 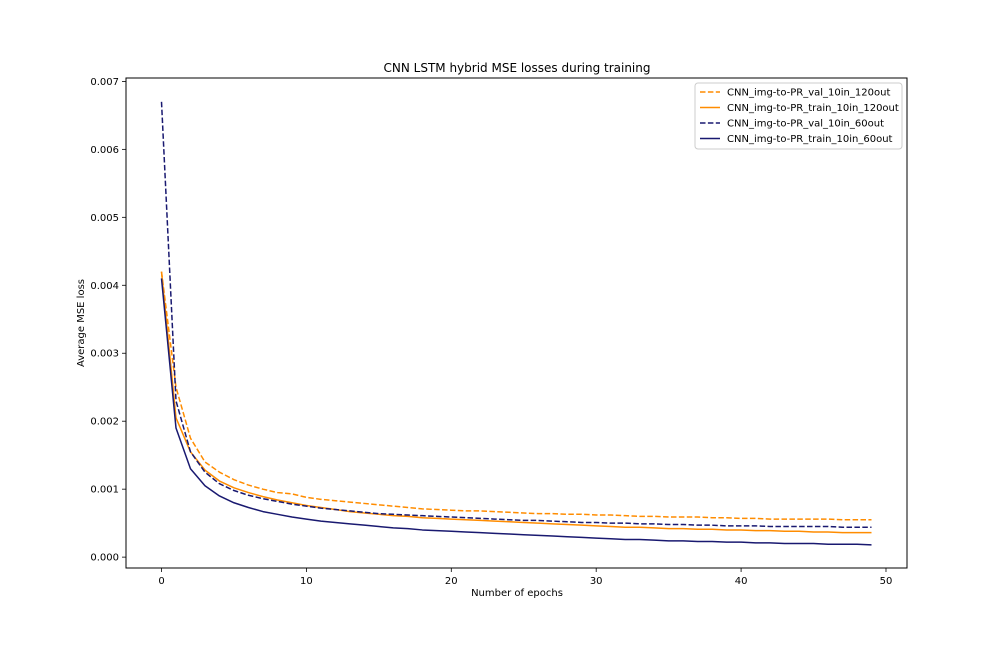 I want to click on y-tick-label: 0.004, so click(x=104, y=286).